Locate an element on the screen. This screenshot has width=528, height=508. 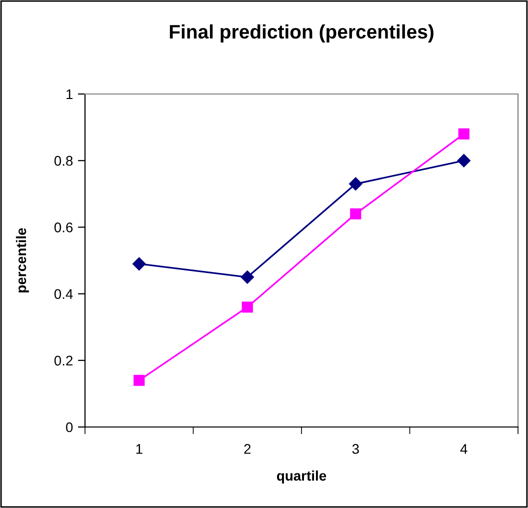
x-tick-label: 2 is located at coordinates (247, 449).